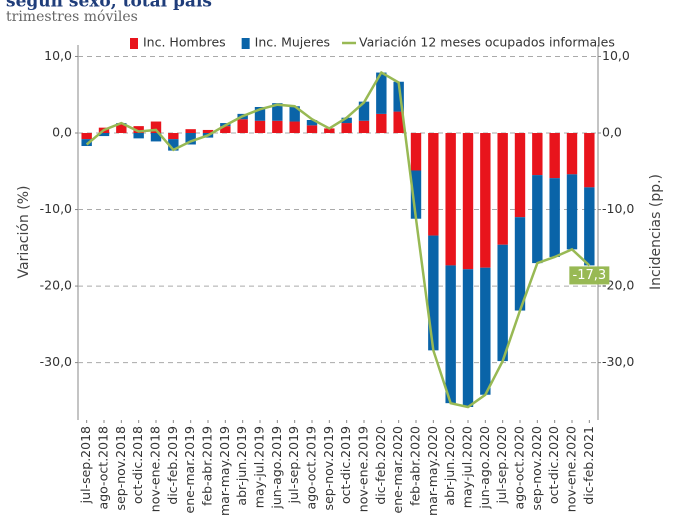 The height and width of the screenshot is (516, 676). Describe the element at coordinates (56, 361) in the screenshot. I see `y-tick-label: -30,0` at that location.